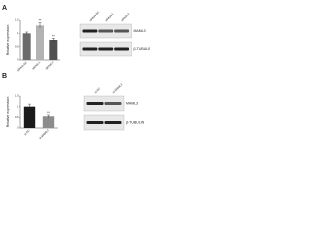  Describe the element at coordinates (44, 134) in the screenshot. I see `x-tick-label: si-MAML3` at that location.